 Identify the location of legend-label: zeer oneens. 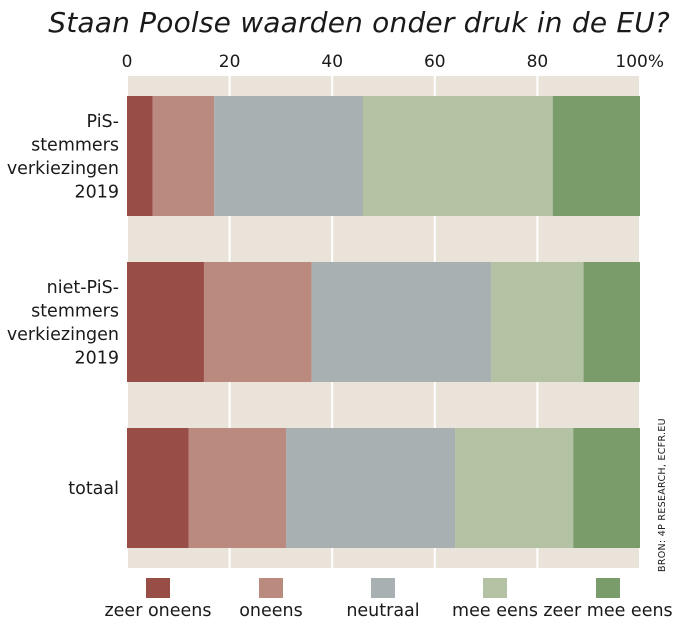
(157, 611).